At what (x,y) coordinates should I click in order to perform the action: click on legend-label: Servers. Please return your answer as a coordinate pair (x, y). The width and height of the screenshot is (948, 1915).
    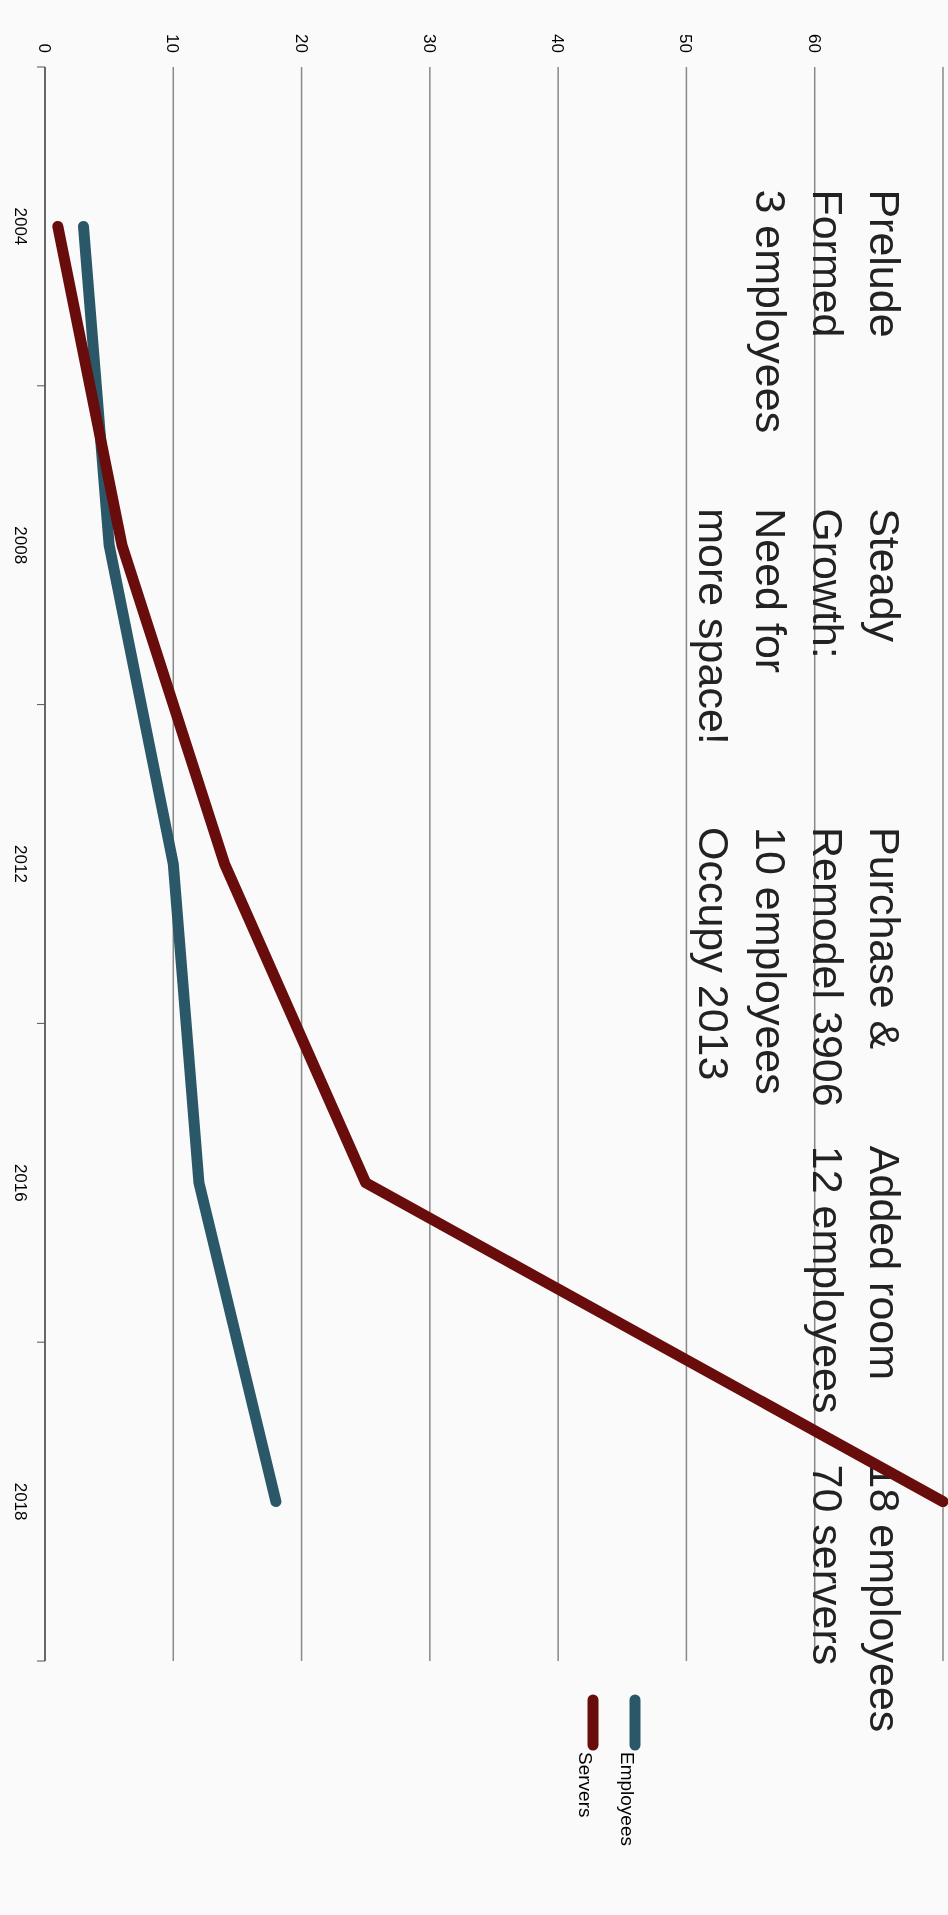
    Looking at the image, I should click on (585, 1785).